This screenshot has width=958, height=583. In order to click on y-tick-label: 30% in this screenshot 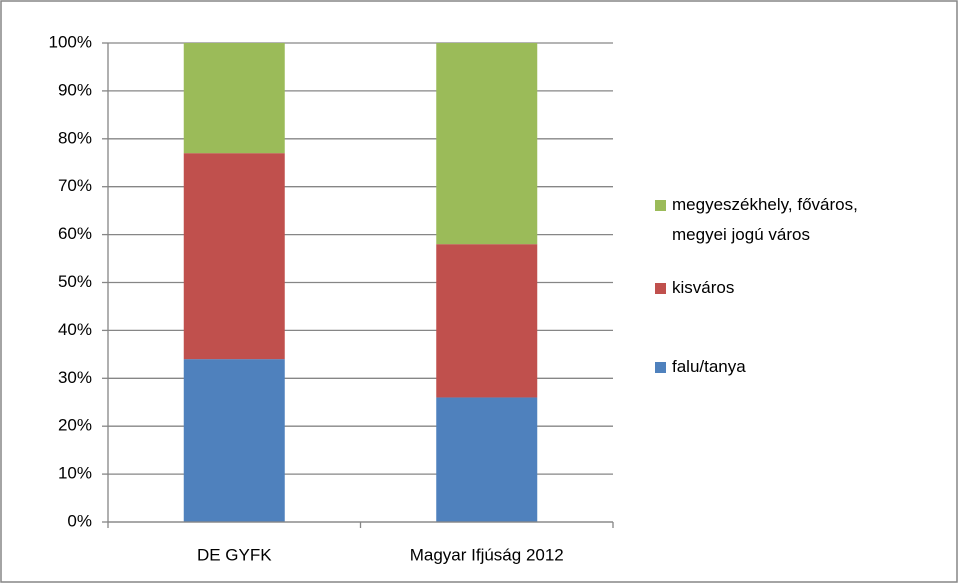, I will do `click(75, 377)`.